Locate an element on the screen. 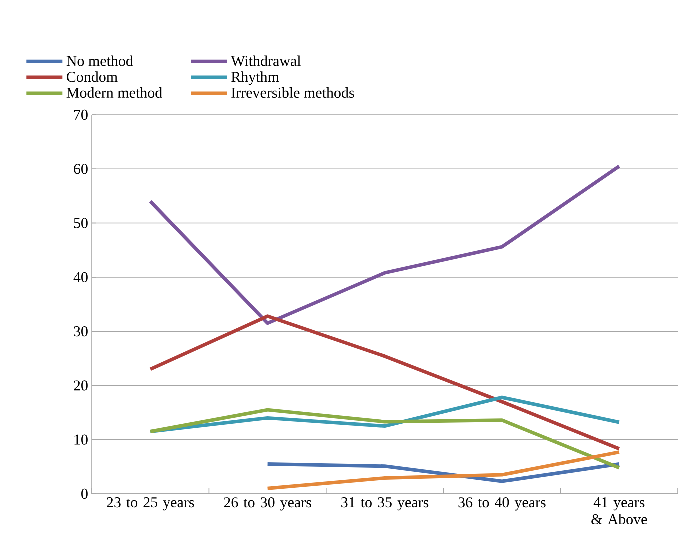 The image size is (678, 554). legend-label: Irreversible methods is located at coordinates (293, 93).